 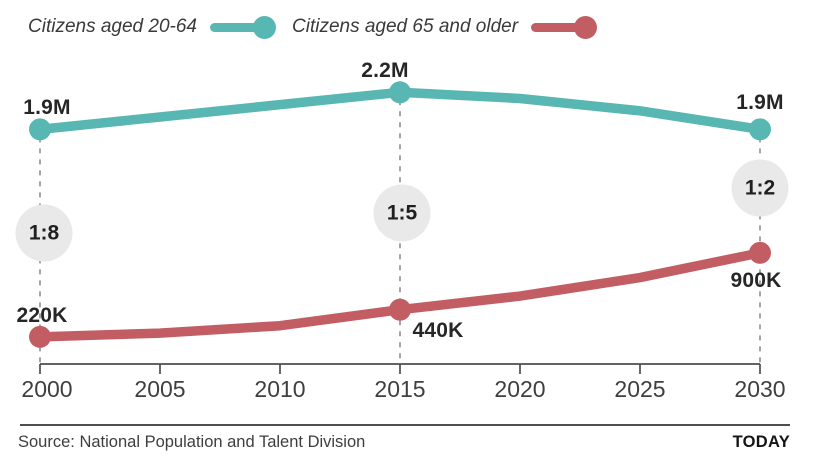 I want to click on legend-label-aged-20-64: Citizens aged 20-64, so click(x=112, y=26).